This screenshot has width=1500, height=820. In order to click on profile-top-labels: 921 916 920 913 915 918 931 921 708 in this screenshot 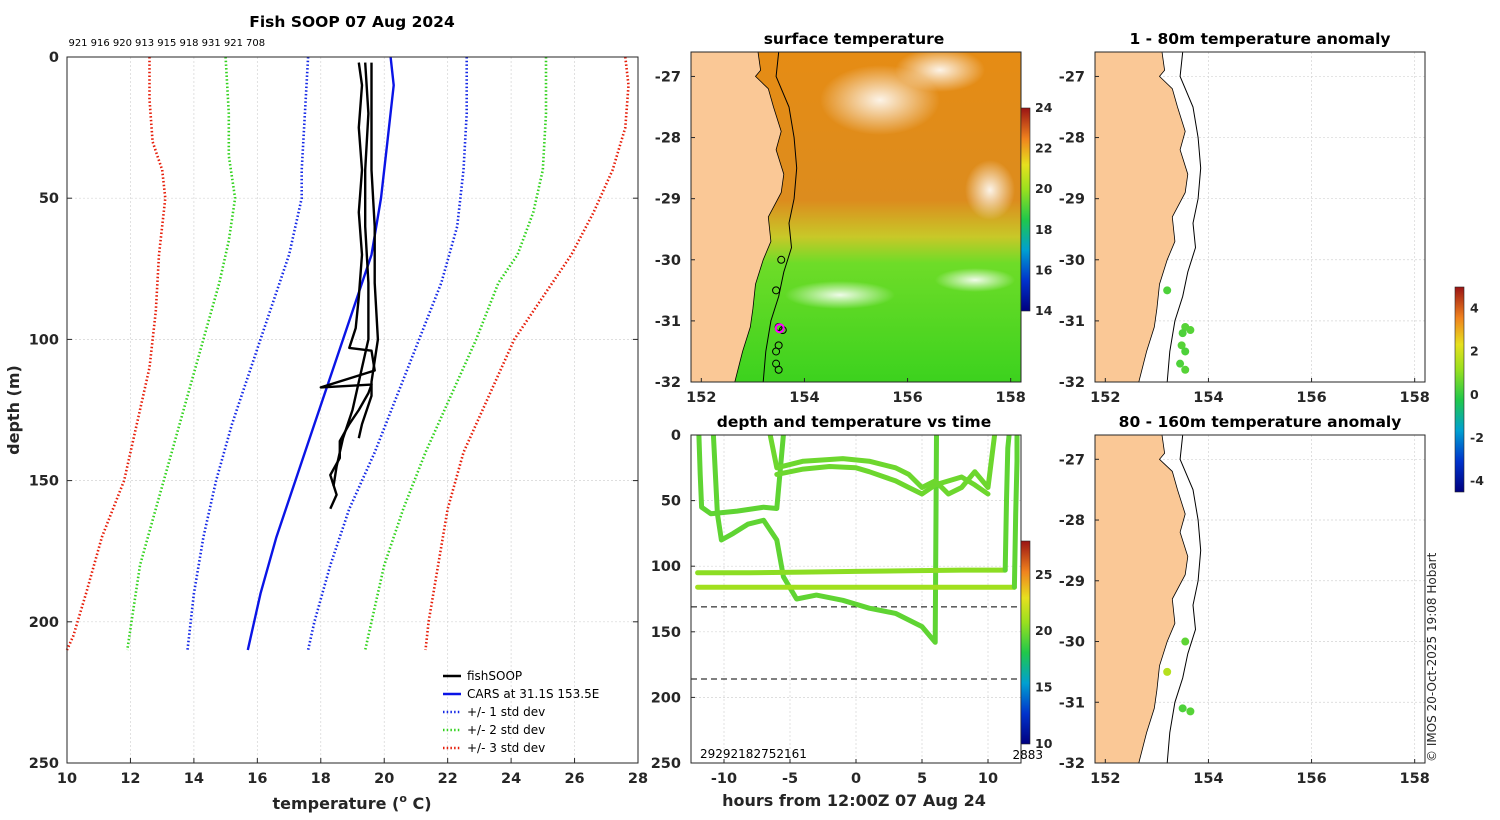, I will do `click(166, 43)`.